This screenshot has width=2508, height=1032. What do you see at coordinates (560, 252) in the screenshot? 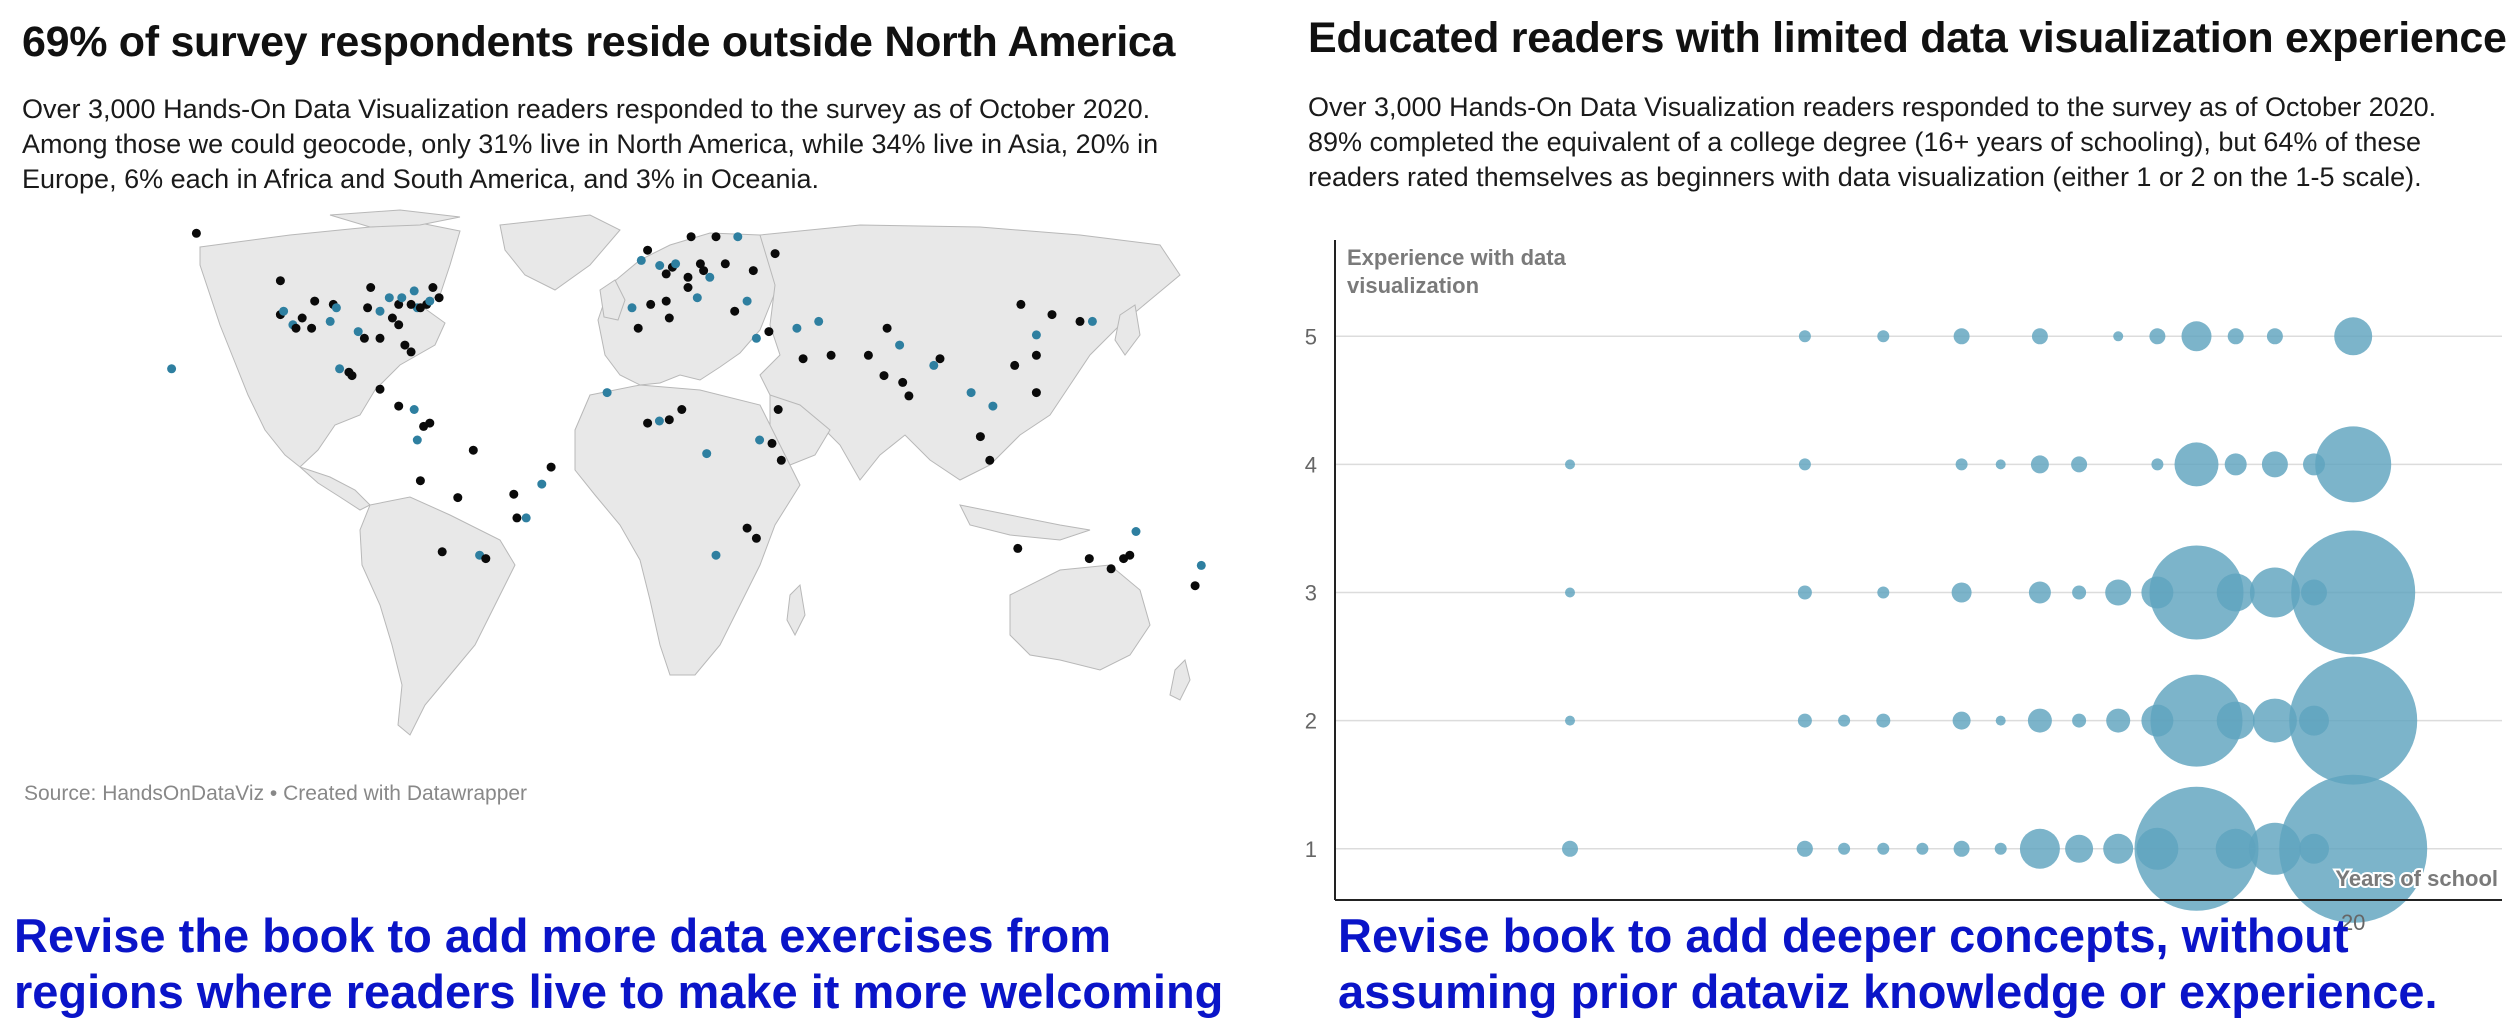
I see `land-greenland` at bounding box center [560, 252].